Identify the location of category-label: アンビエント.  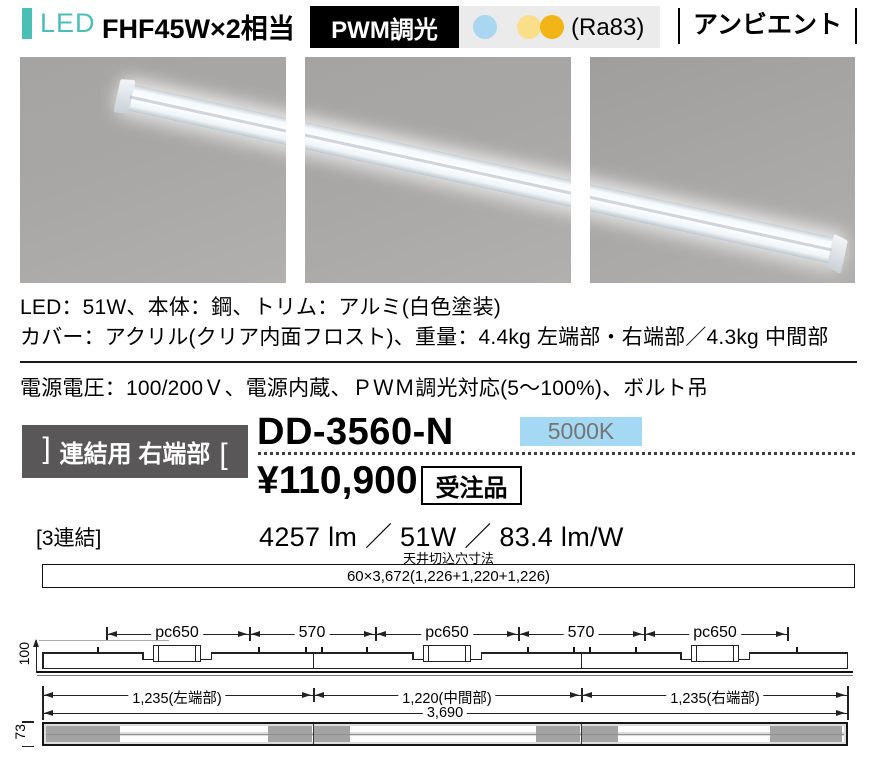
(768, 26).